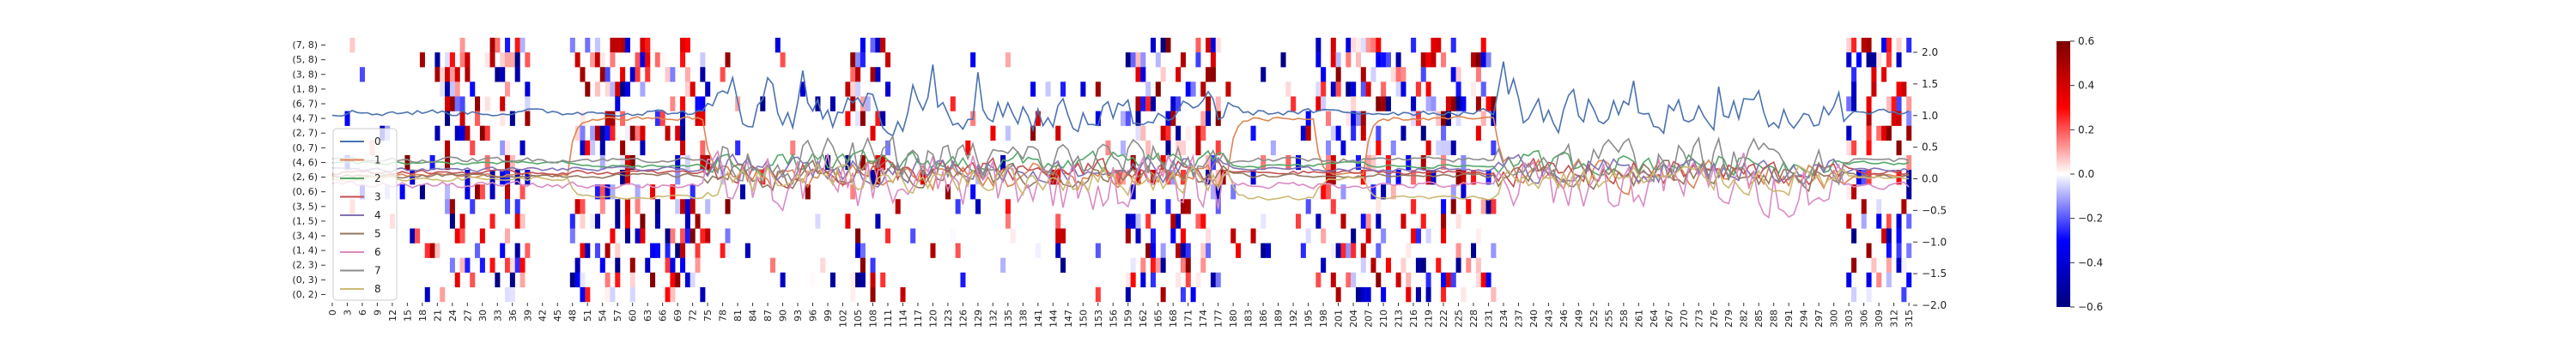 The image size is (2576, 343). What do you see at coordinates (1294, 319) in the screenshot?
I see `x-tick-label: 192` at bounding box center [1294, 319].